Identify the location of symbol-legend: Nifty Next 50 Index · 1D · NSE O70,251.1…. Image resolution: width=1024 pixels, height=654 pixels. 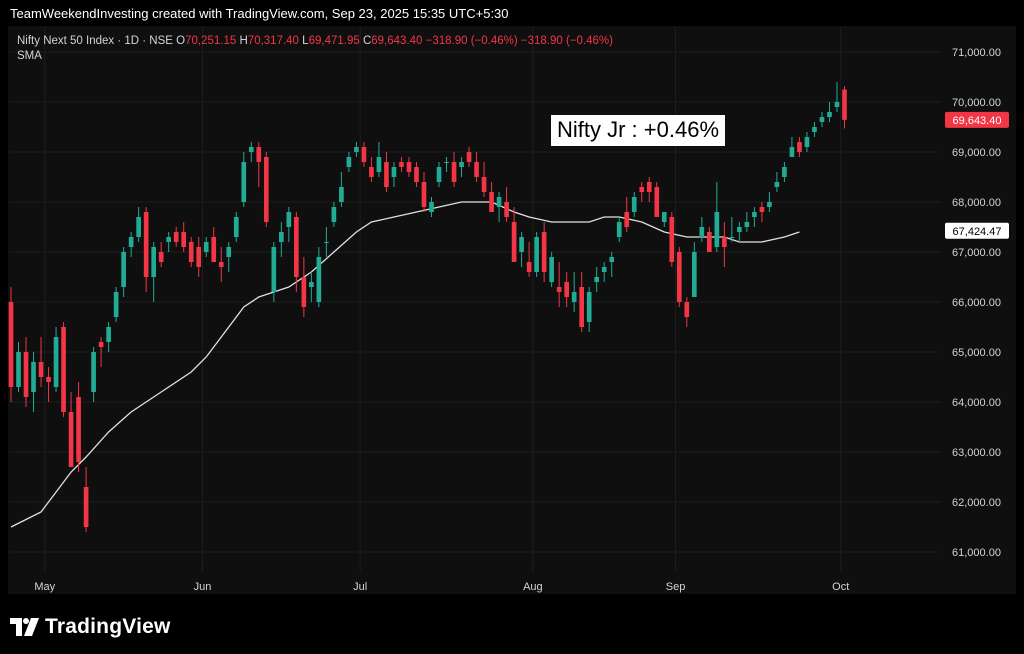
(315, 41).